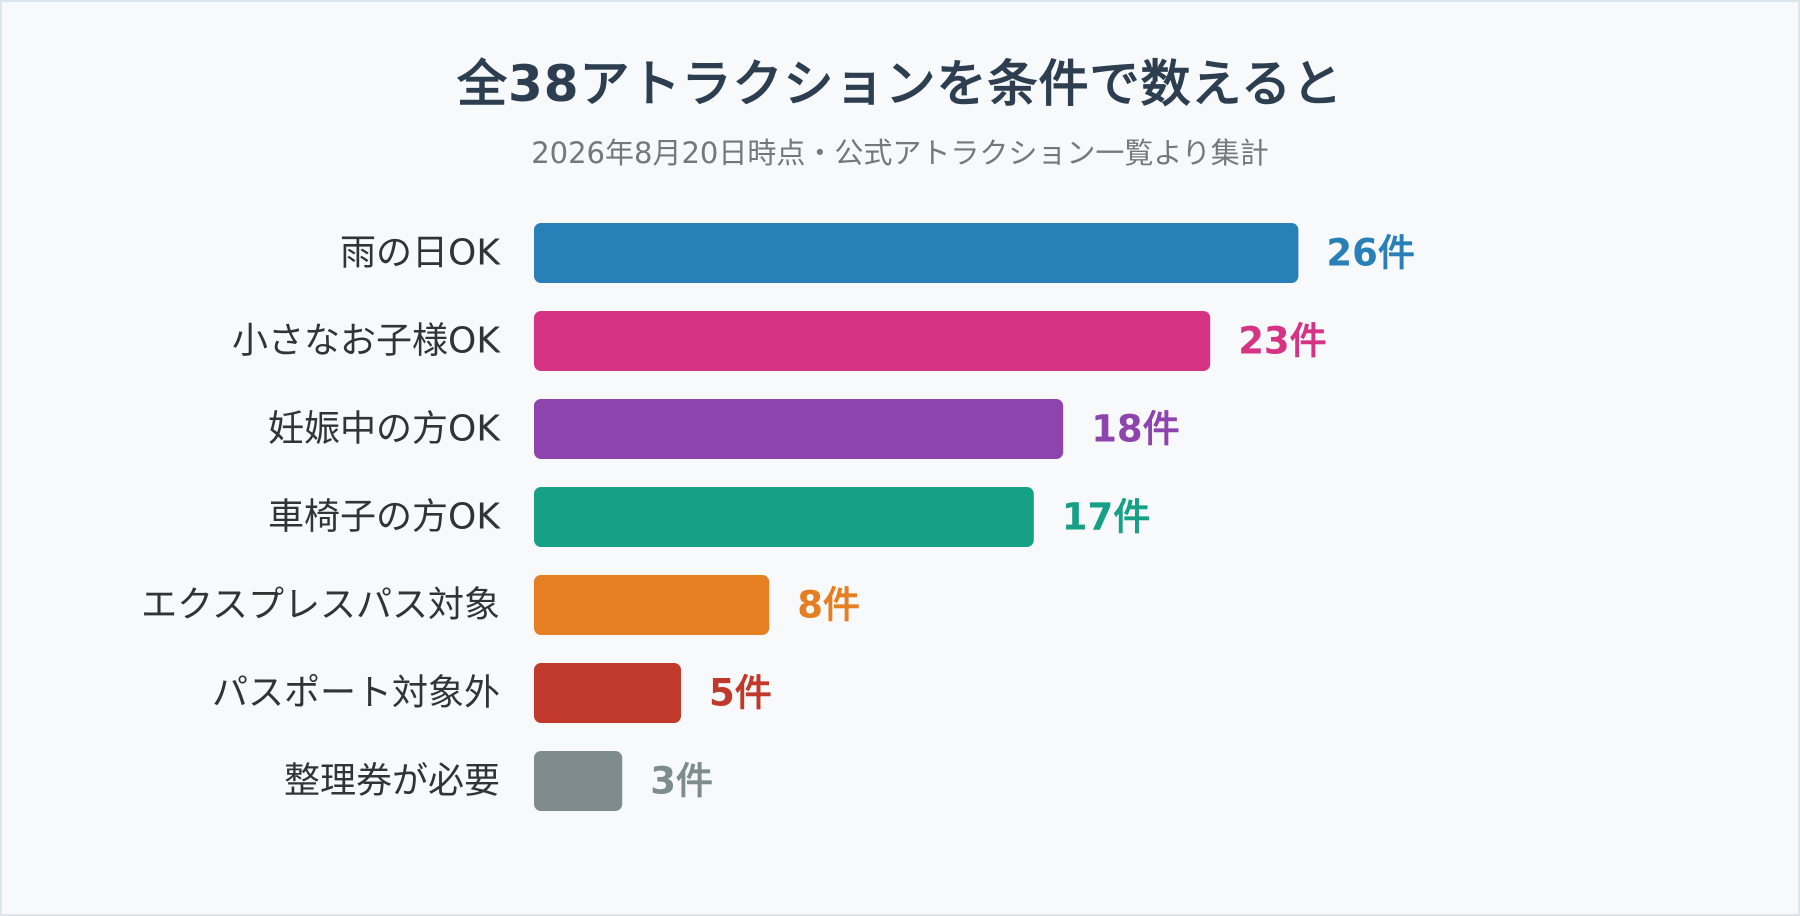 Image resolution: width=1800 pixels, height=916 pixels. I want to click on value-label: 8件, so click(828, 605).